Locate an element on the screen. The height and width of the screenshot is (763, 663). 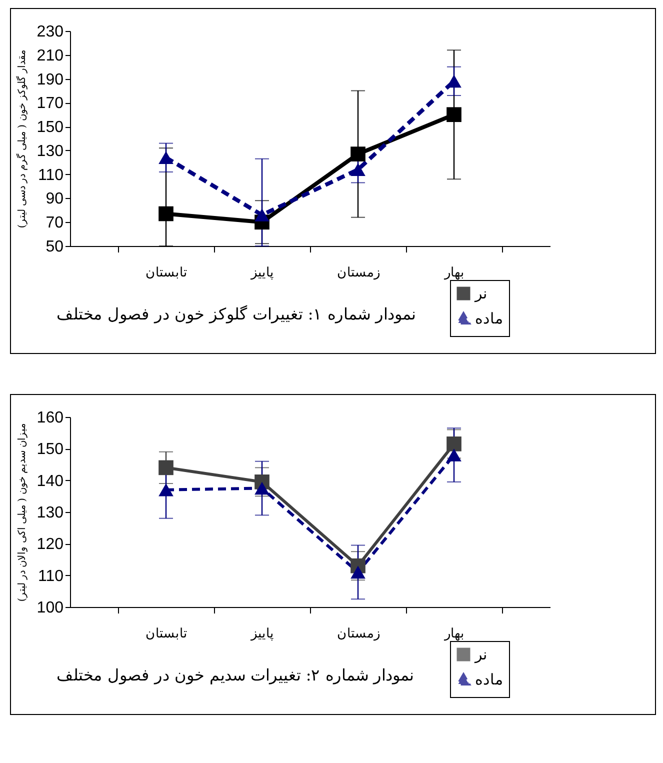
y-tick-label: 140 is located at coordinates (50, 481).